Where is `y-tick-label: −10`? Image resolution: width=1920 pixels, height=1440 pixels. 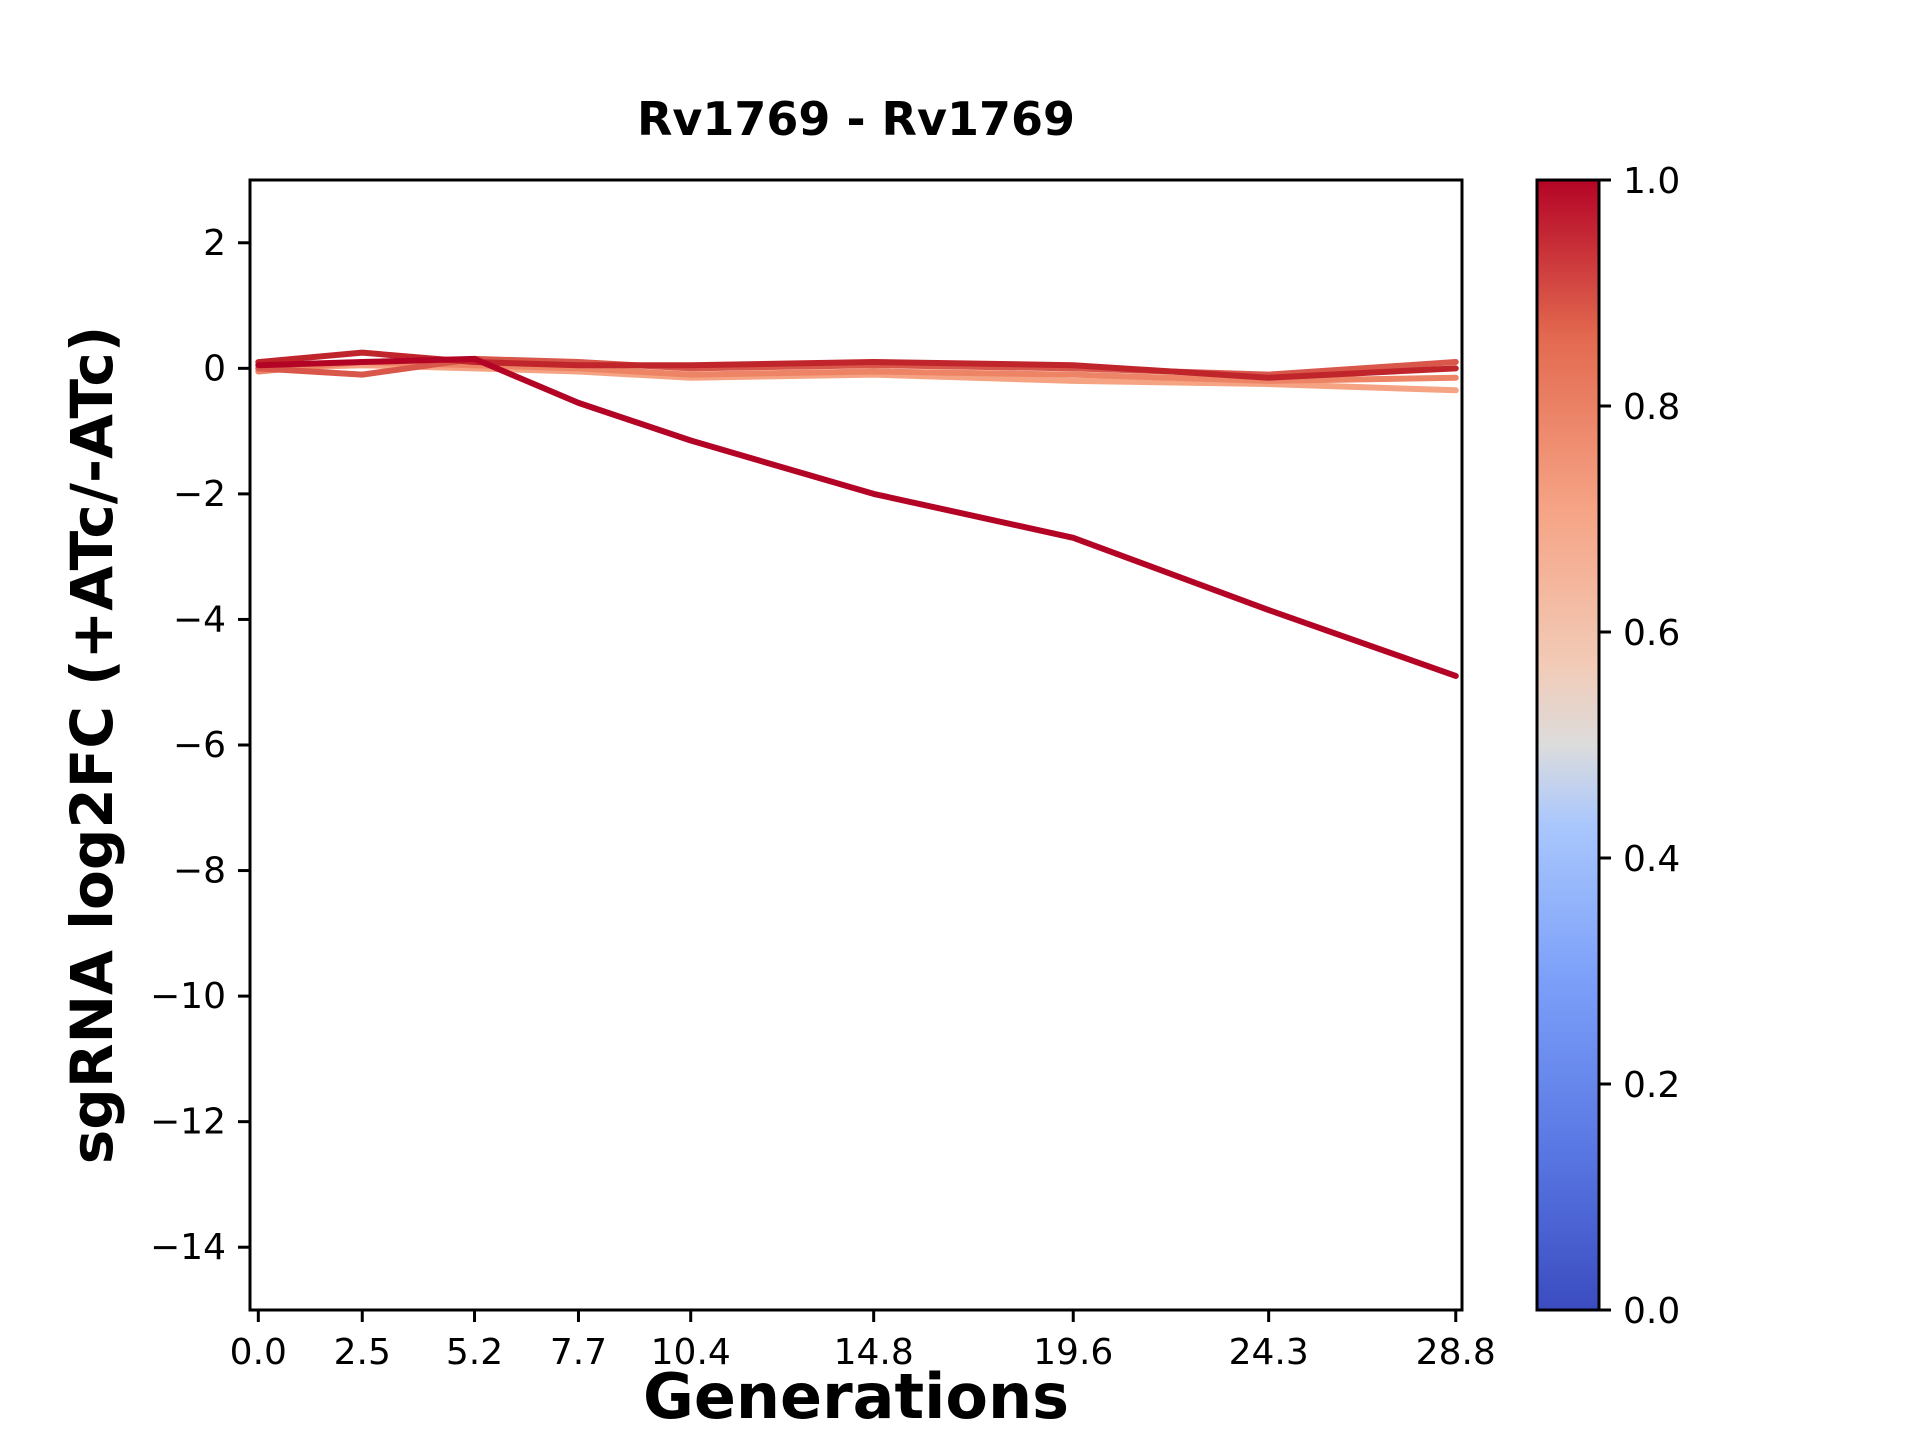 y-tick-label: −10 is located at coordinates (188, 996).